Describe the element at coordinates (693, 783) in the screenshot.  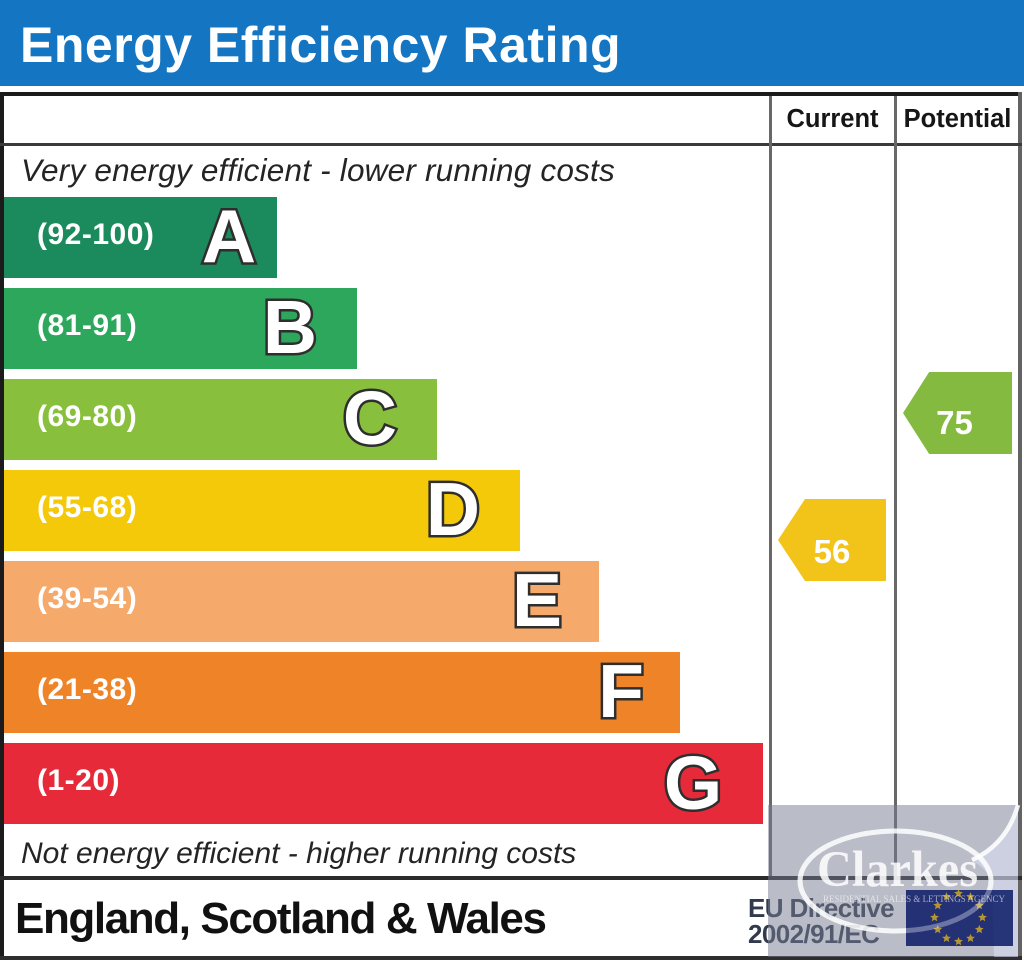
I see `svg-text: G` at that location.